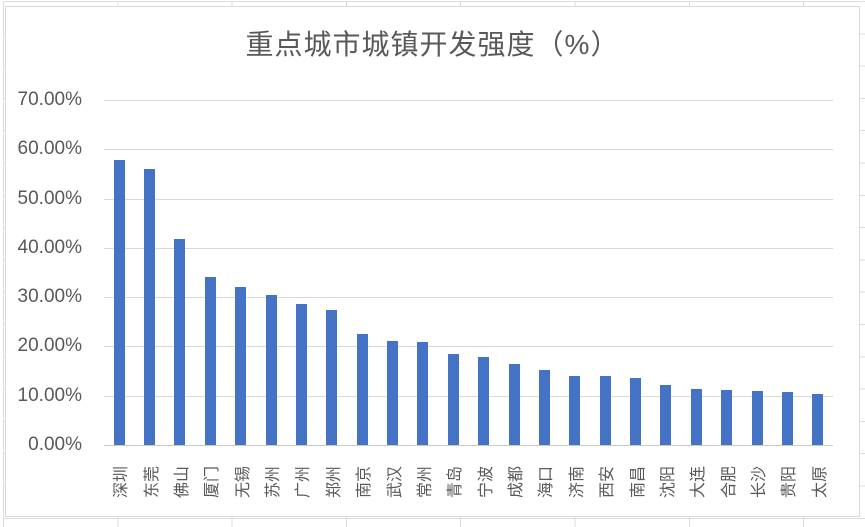 This screenshot has height=527, width=865. I want to click on bar-济南, so click(575, 410).